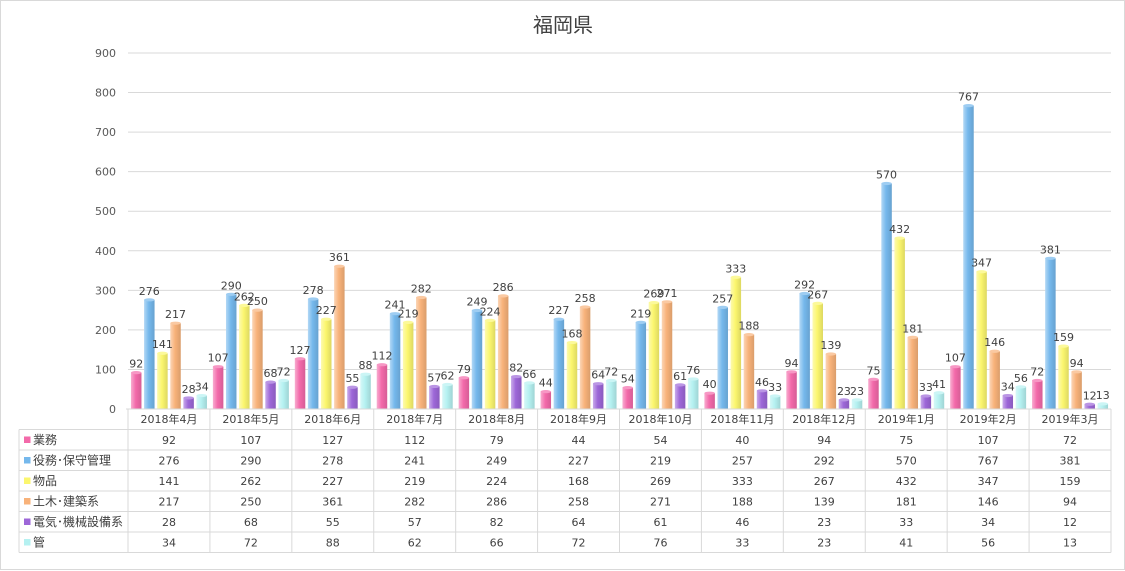 The image size is (1125, 571). Describe the element at coordinates (1103, 395) in the screenshot. I see `data-label: 13` at that location.